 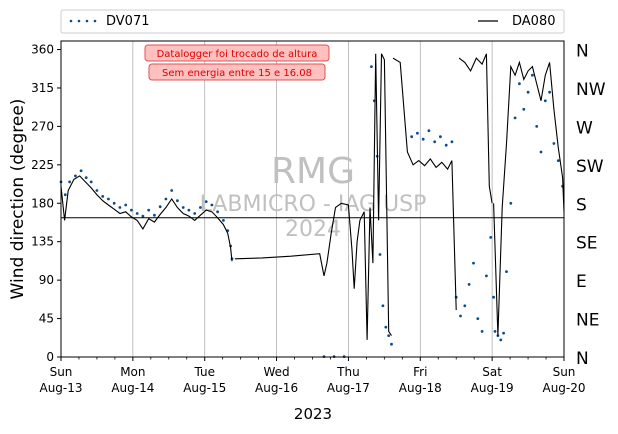 I want to click on y-axis-label: Wind direction (degree), so click(x=18, y=199).